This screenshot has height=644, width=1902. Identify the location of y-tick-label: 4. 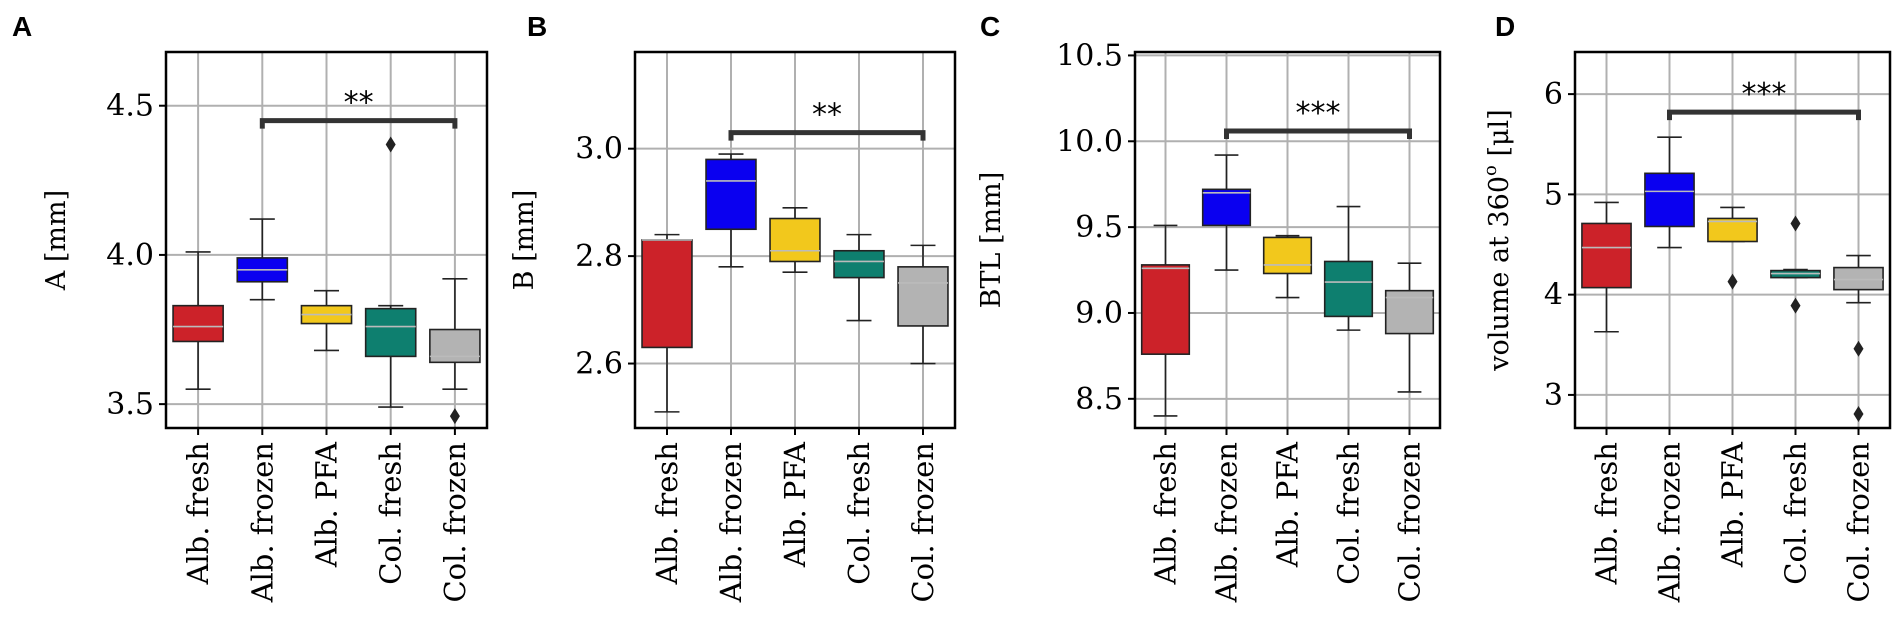
(1553, 295).